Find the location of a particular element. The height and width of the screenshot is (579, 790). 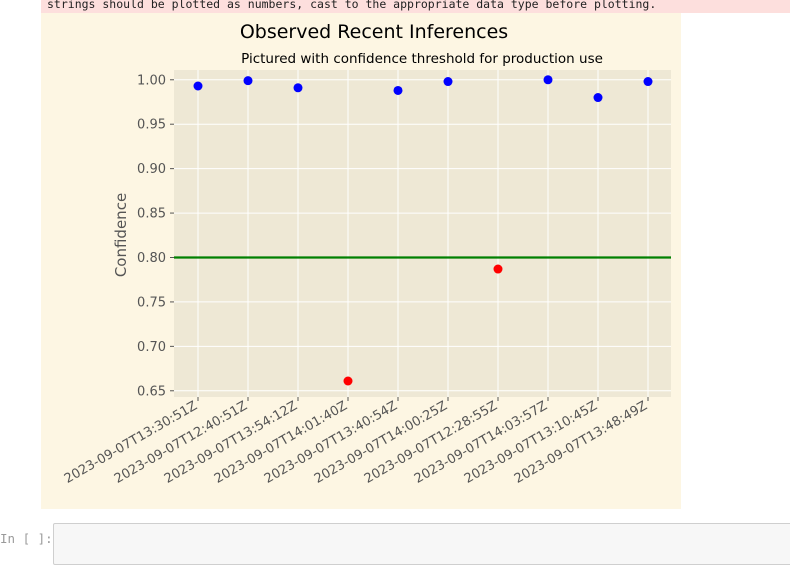

y-tick-label: 0.90 is located at coordinates (151, 169).